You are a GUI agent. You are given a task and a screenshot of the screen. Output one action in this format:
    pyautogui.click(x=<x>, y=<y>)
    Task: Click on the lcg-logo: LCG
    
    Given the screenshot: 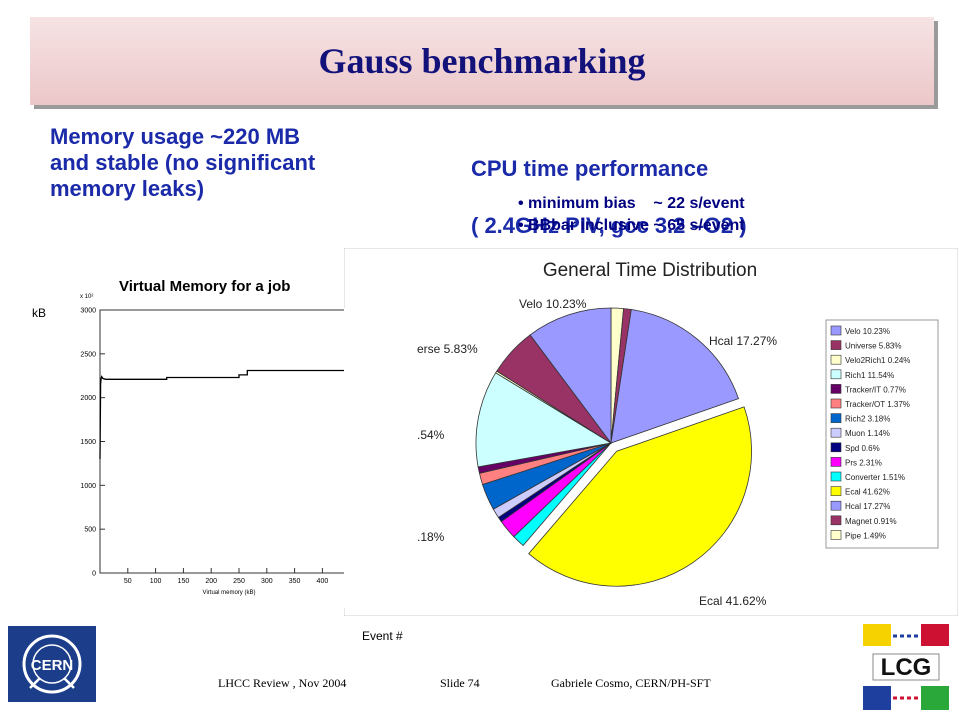 What is the action you would take?
    pyautogui.click(x=906, y=667)
    